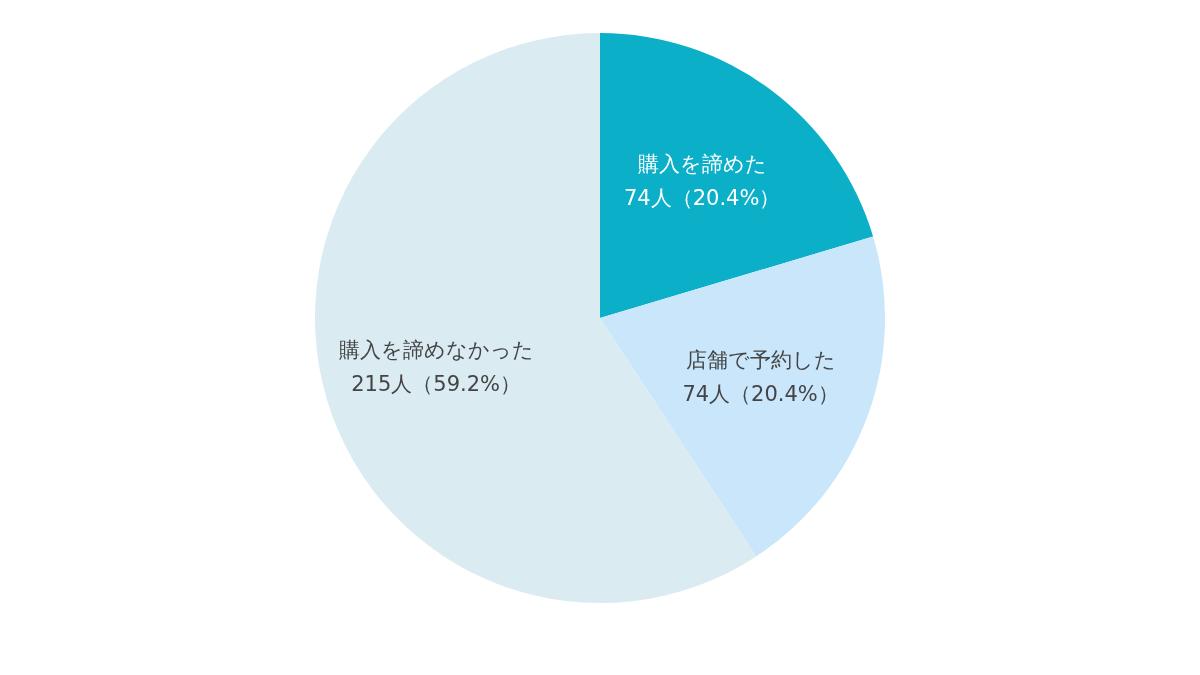 The width and height of the screenshot is (1200, 675). Describe the element at coordinates (436, 350) in the screenshot. I see `slice-label: 購入を諦めなかった` at that location.